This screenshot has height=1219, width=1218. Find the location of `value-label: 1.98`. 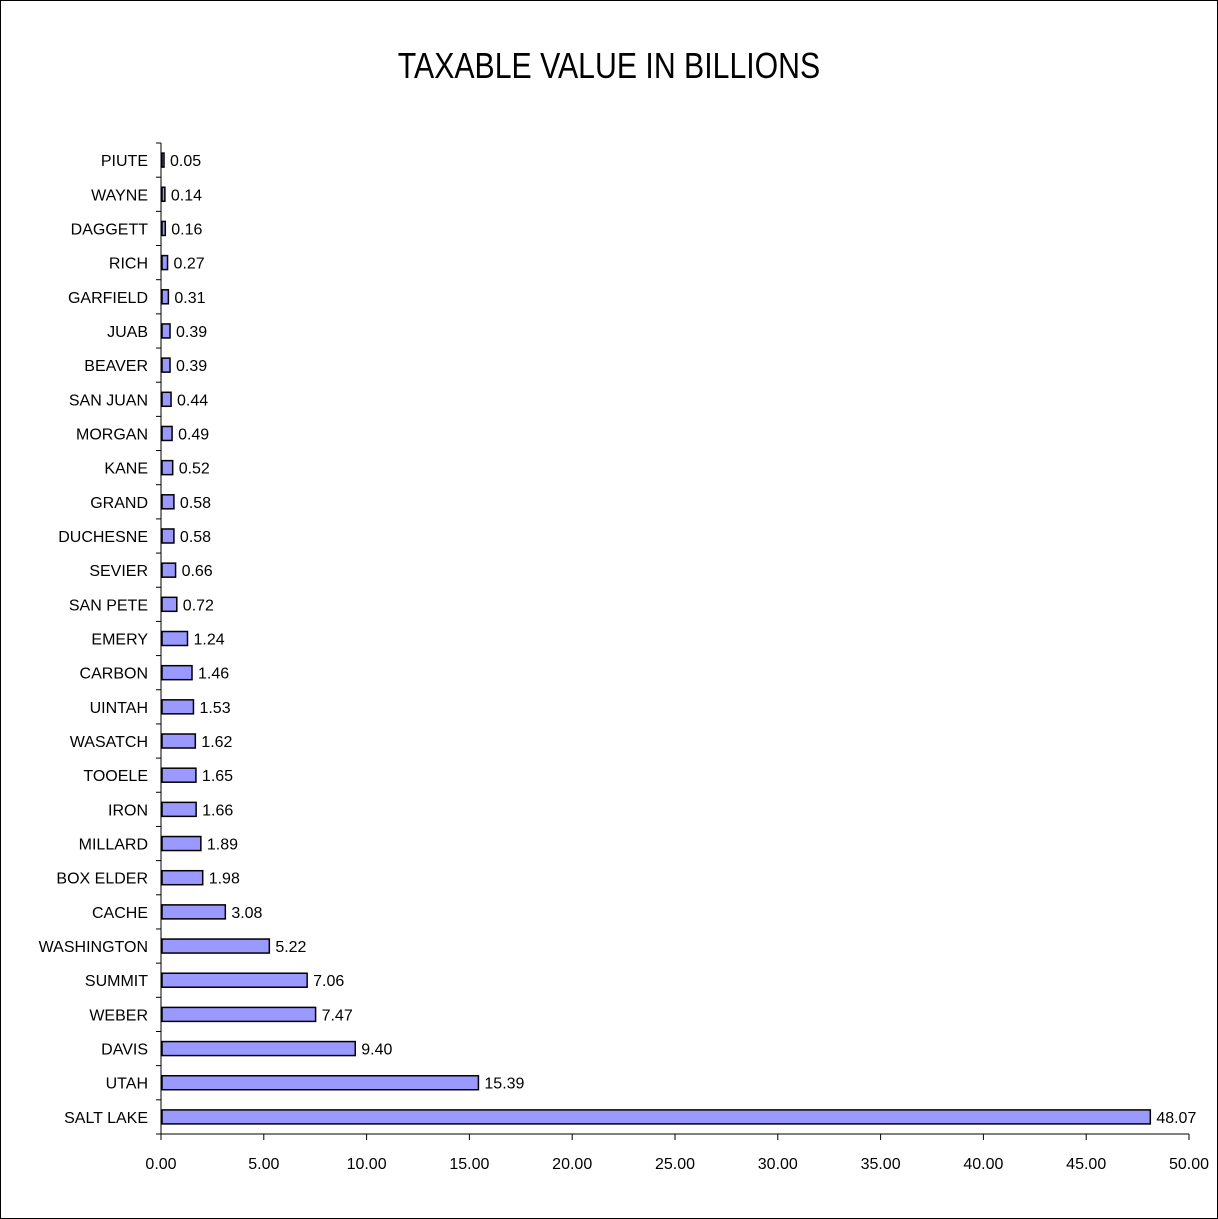

value-label: 1.98 is located at coordinates (224, 879).